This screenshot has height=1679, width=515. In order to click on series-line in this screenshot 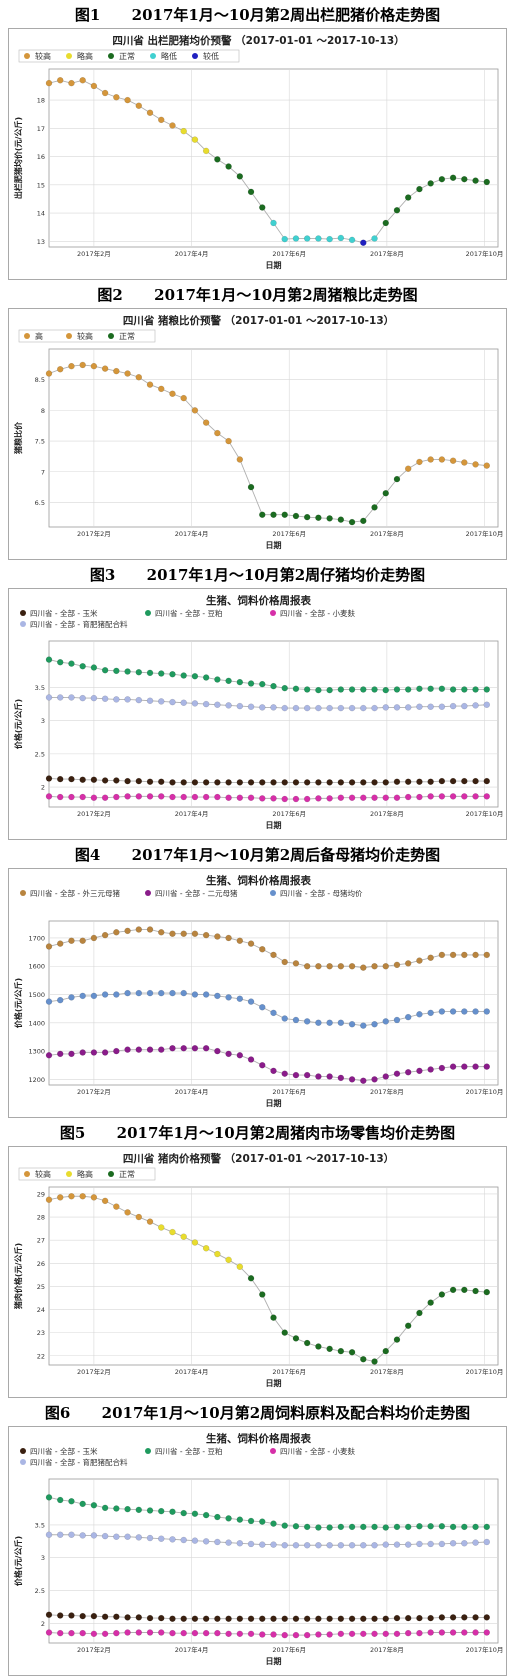, I will do `click(268, 1540)`.